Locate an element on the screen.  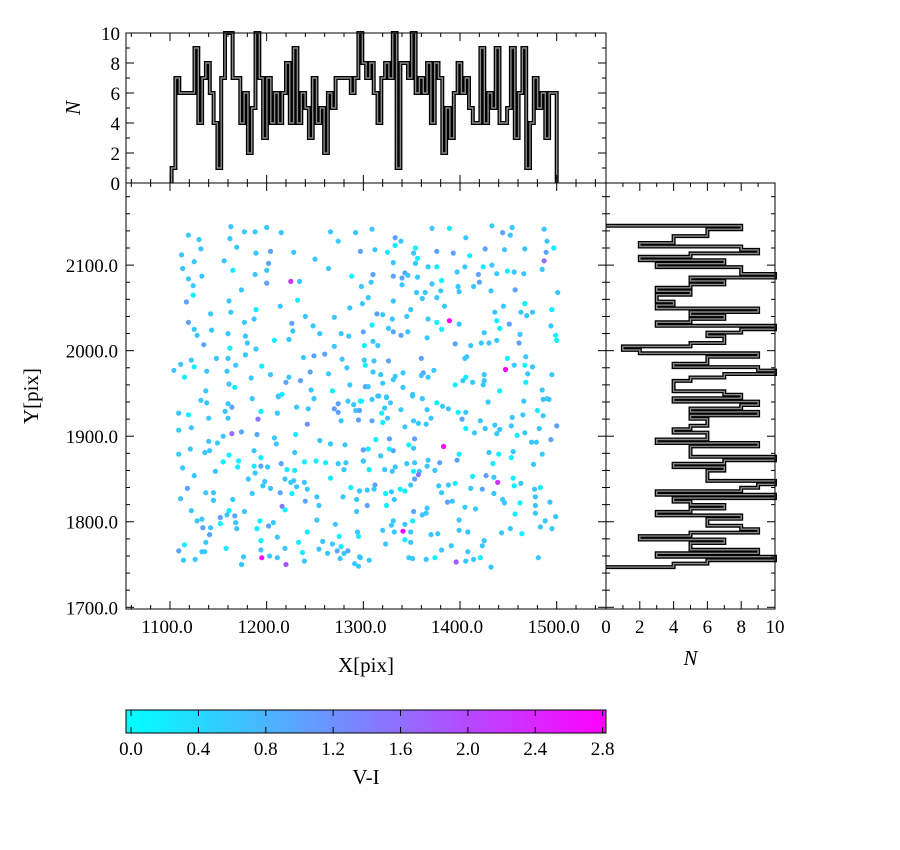
y-histogram-x-tick-label: 2 is located at coordinates (640, 627).